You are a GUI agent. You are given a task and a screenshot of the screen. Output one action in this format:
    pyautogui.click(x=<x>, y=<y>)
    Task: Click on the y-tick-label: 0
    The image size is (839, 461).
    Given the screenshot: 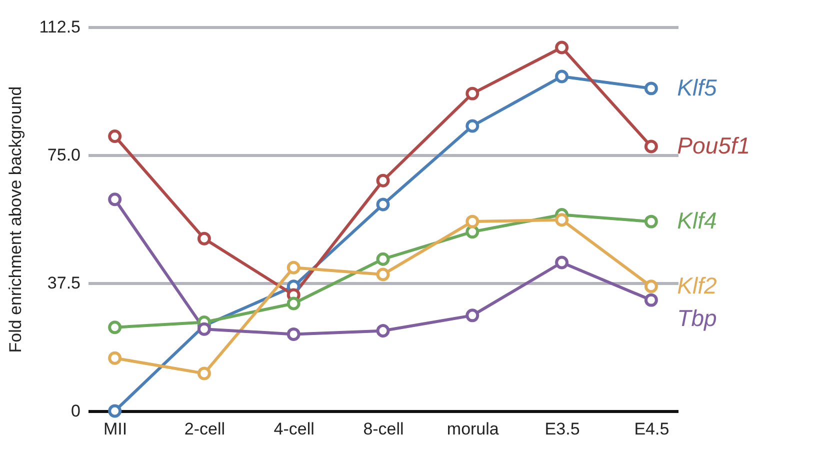 What is the action you would take?
    pyautogui.click(x=75, y=411)
    